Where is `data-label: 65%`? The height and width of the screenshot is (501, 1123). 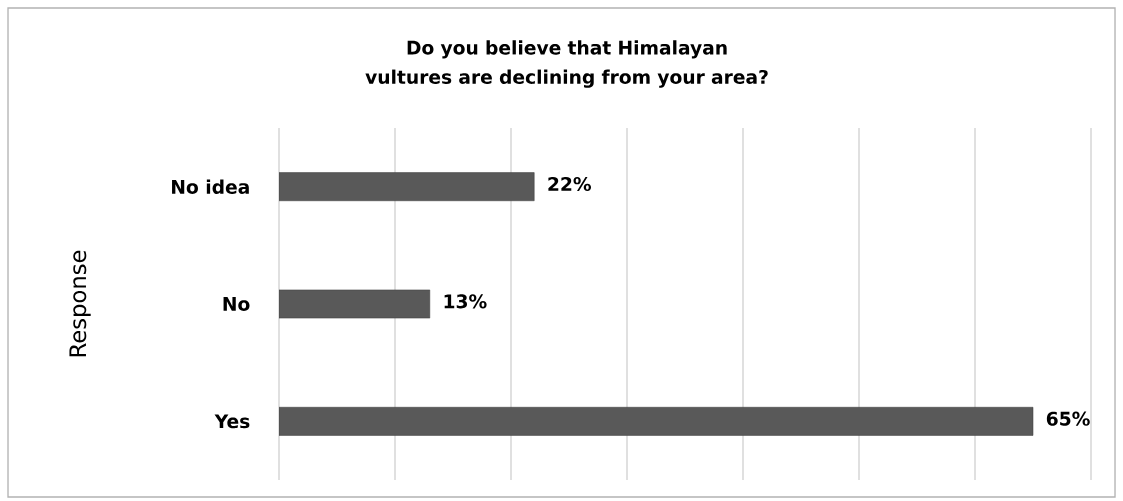 data-label: 65% is located at coordinates (1068, 418).